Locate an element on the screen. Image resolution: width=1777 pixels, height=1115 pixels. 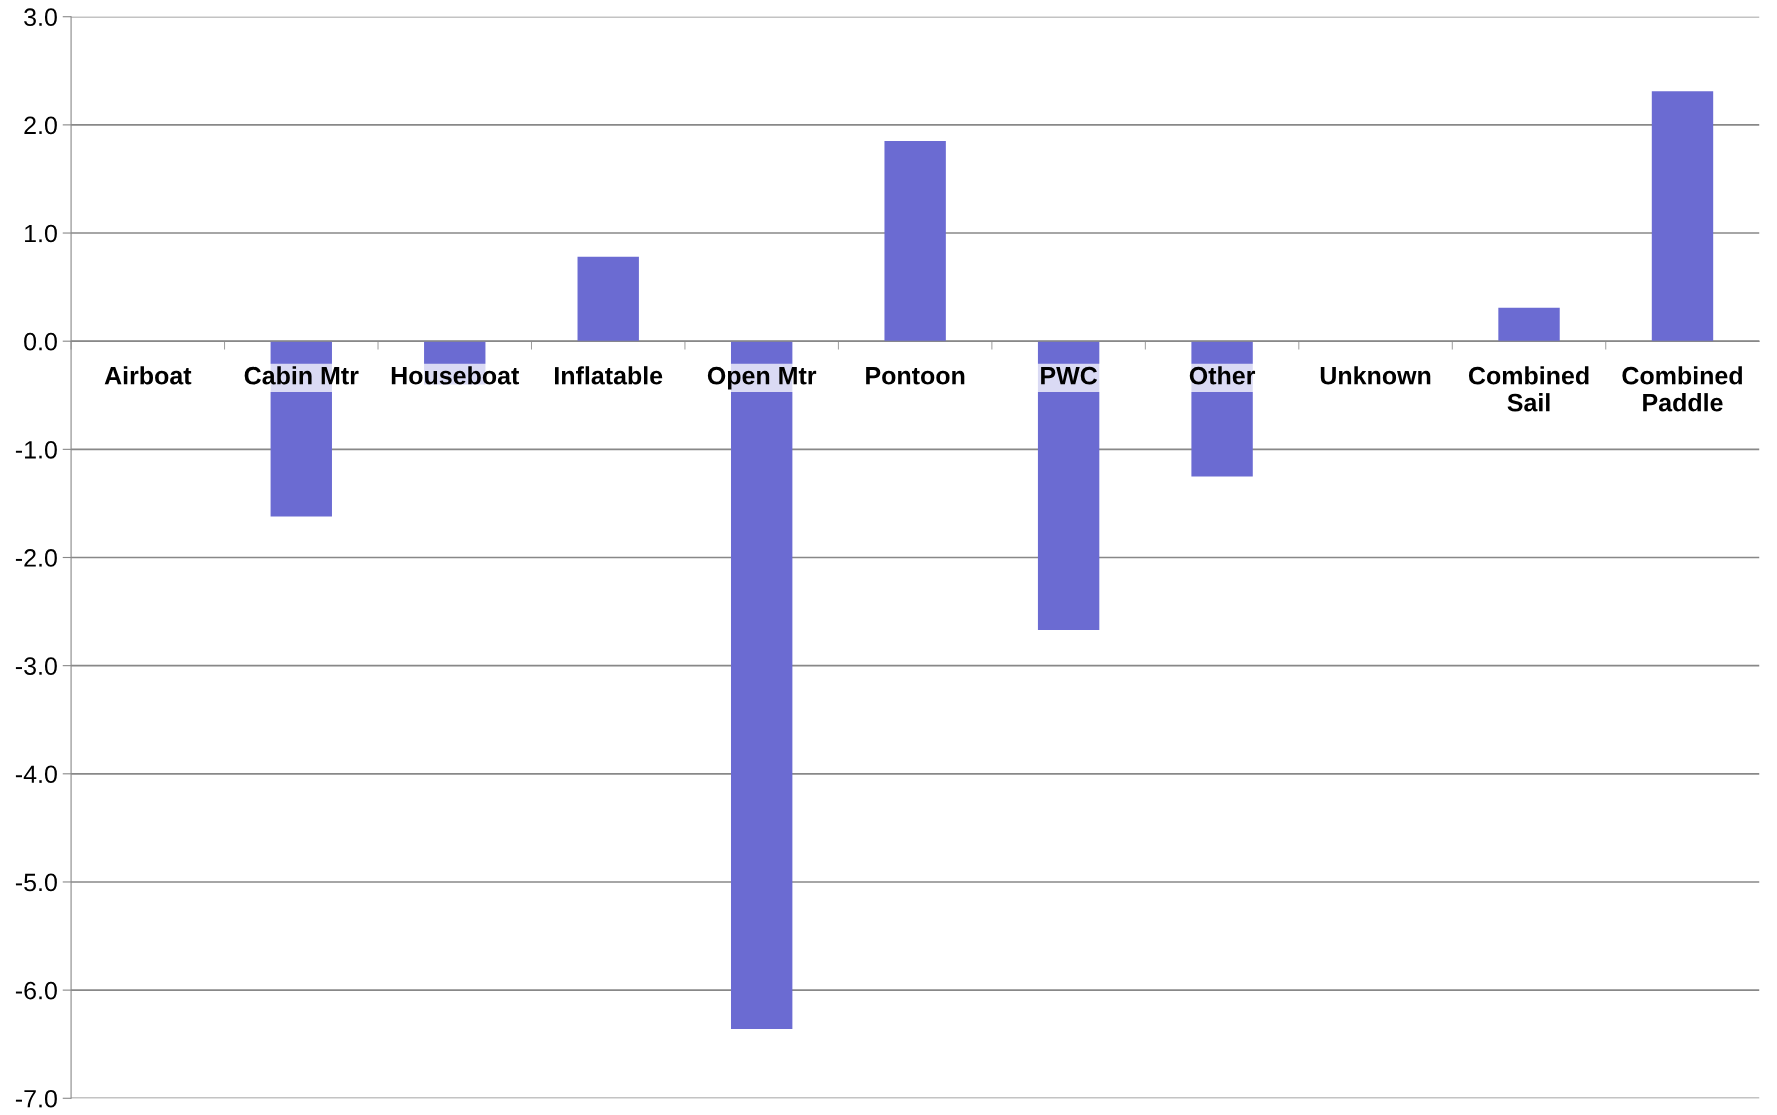
x-tick-label: Combined Sail is located at coordinates (1528, 389).